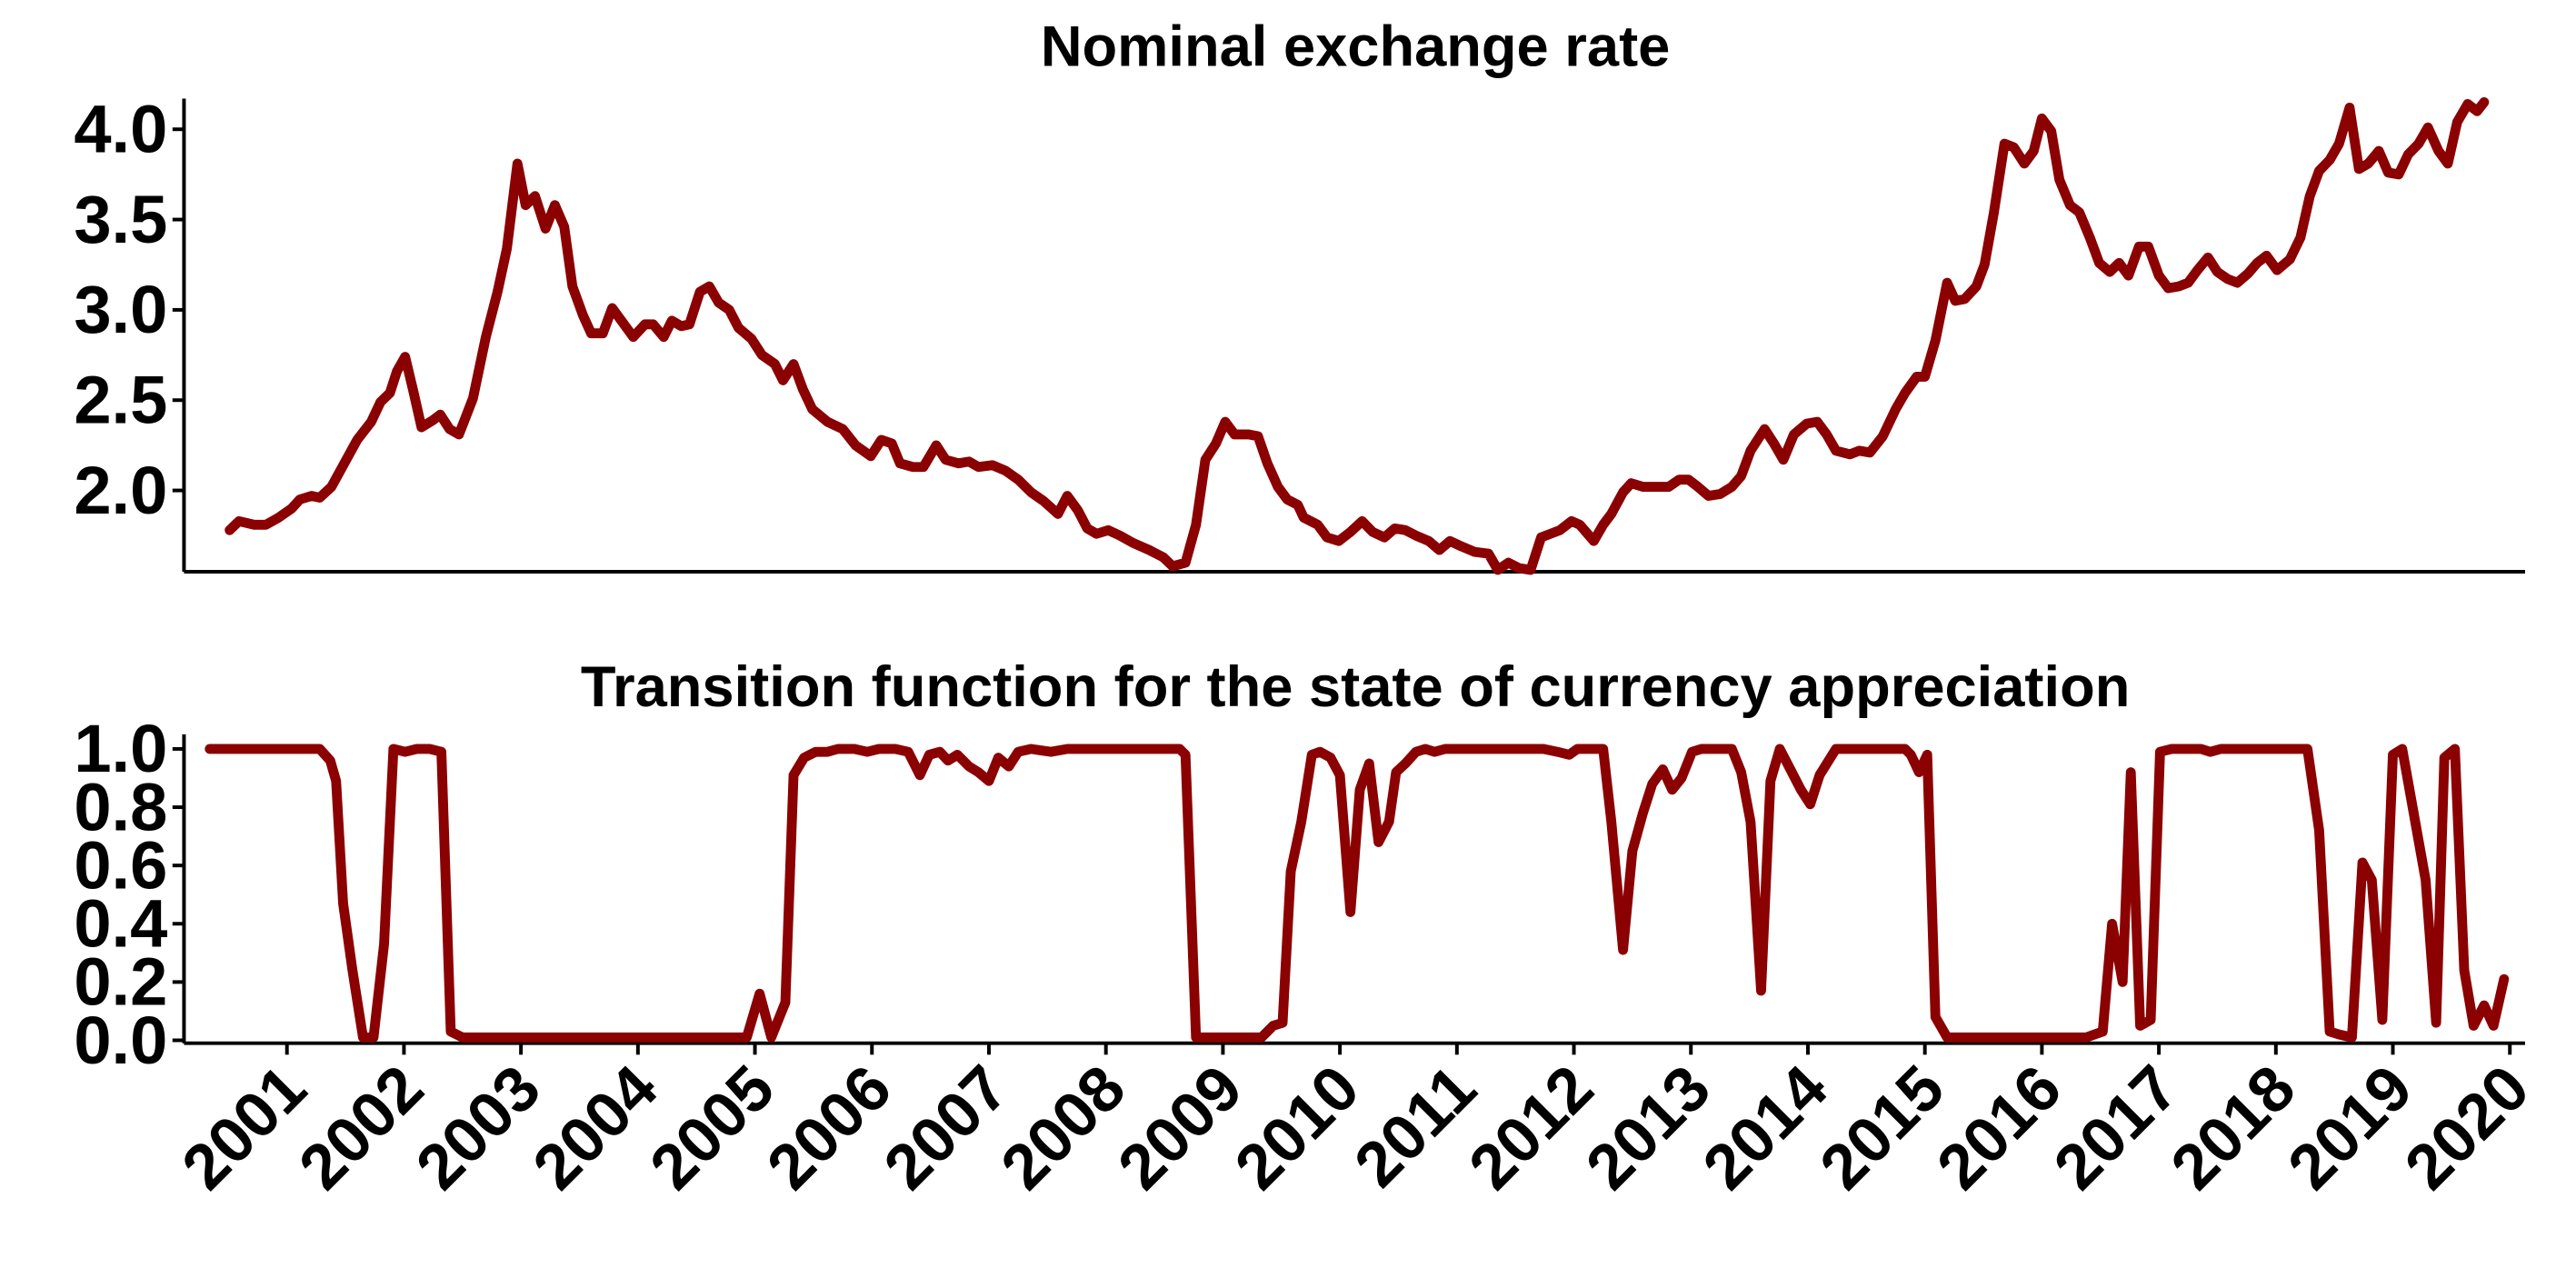  Describe the element at coordinates (1180, 1127) in the screenshot. I see `x-tick-label: 2009` at that location.